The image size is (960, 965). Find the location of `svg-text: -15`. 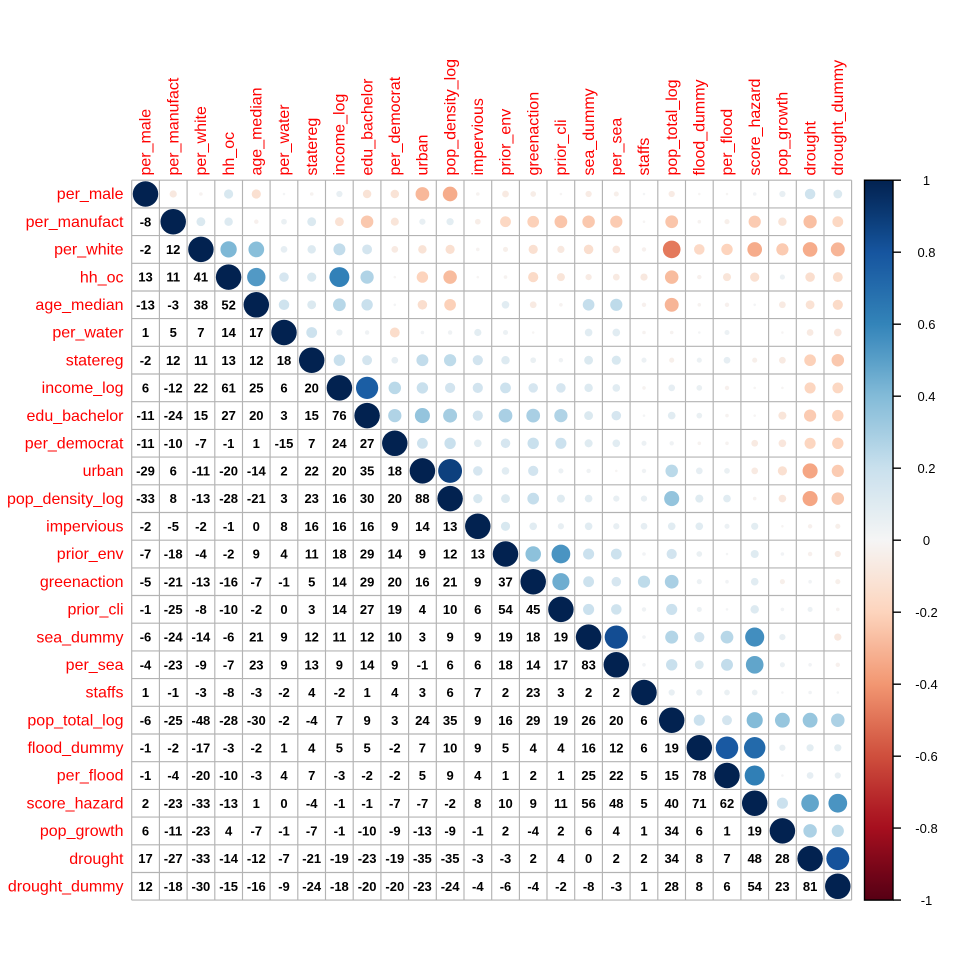

svg-text: -15 is located at coordinates (228, 886).